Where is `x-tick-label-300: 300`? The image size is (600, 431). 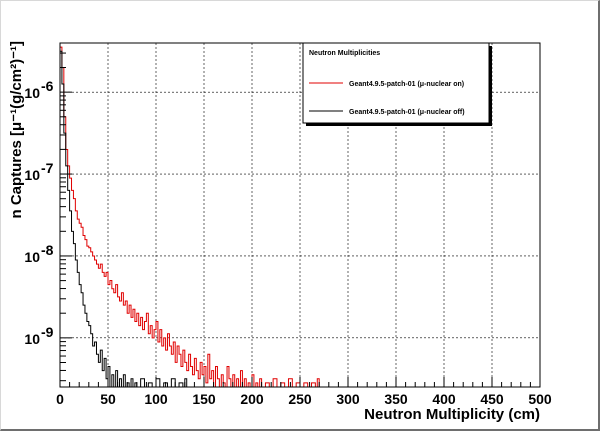
x-tick-label-300: 300 is located at coordinates (348, 399).